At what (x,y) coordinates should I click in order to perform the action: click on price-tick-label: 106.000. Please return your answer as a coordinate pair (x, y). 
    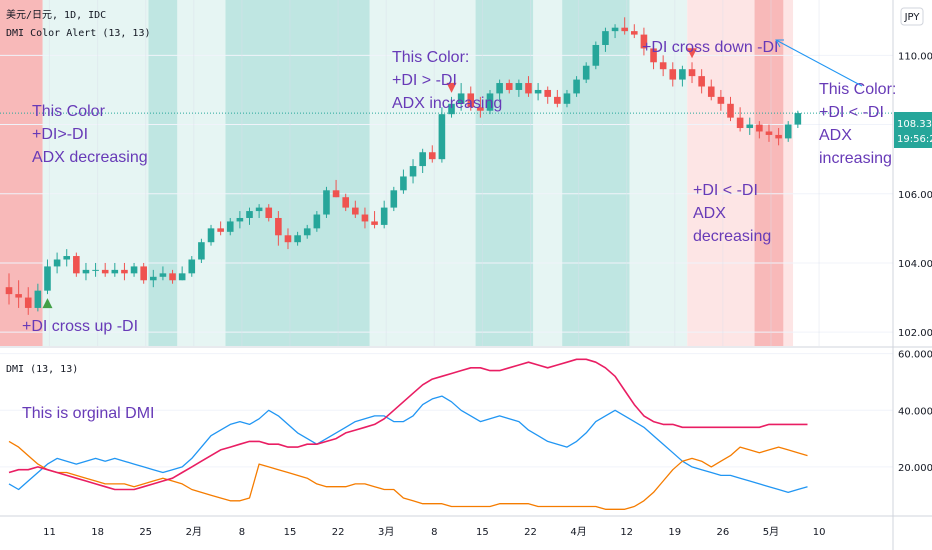
    Looking at the image, I should click on (915, 195).